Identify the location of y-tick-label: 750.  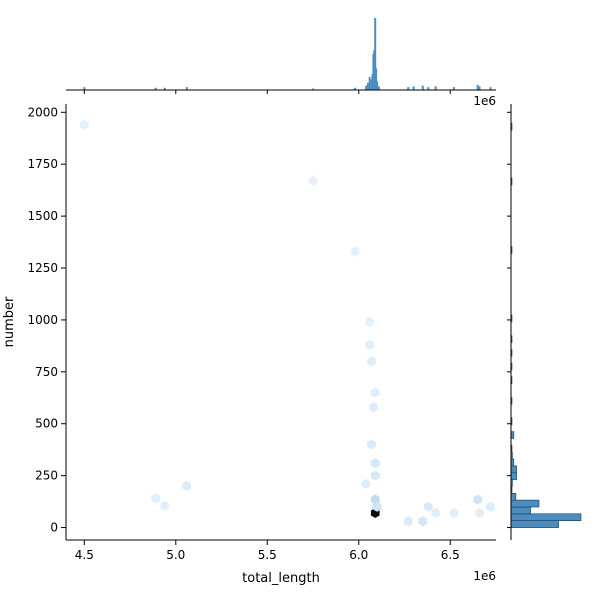
(46, 372).